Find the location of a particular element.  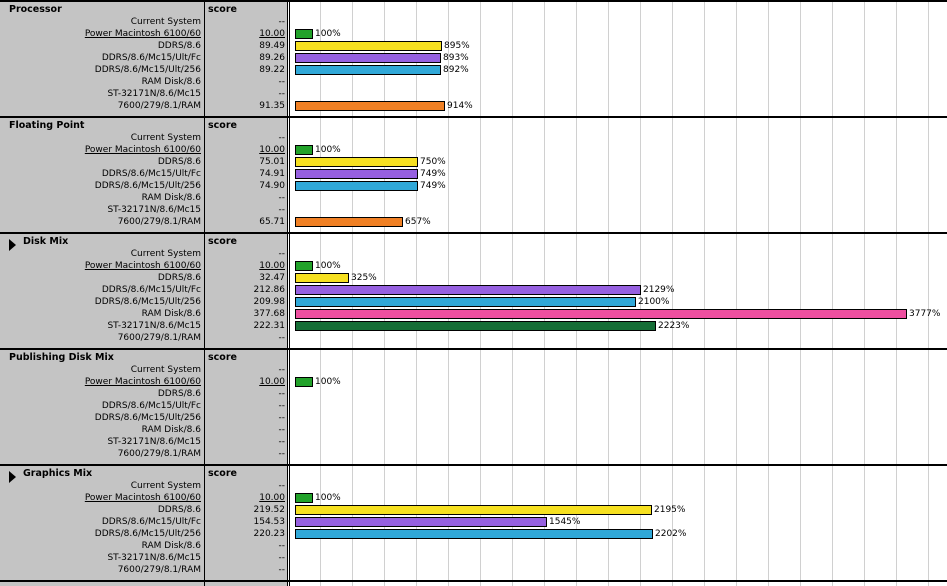

percent-label: 2202% is located at coordinates (671, 534).